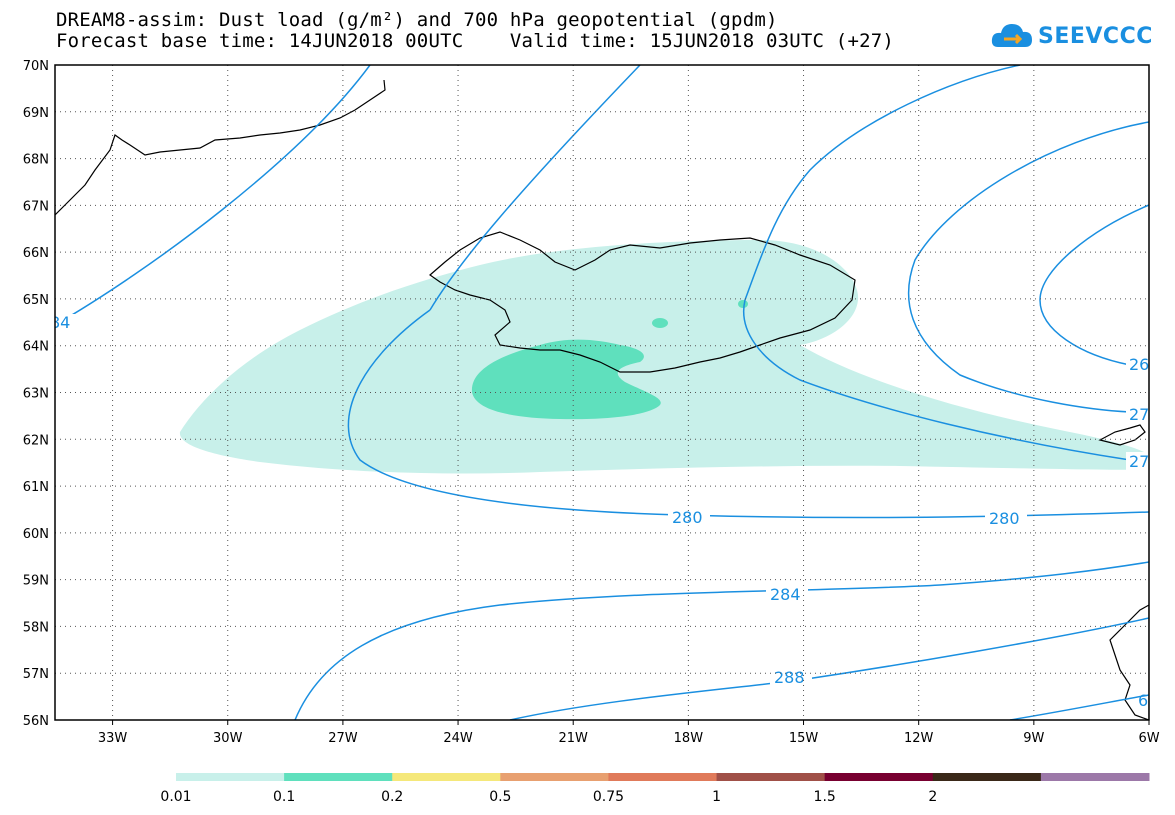 This screenshot has width=1175, height=815. What do you see at coordinates (343, 738) in the screenshot?
I see `lon-tick-label: 27W` at bounding box center [343, 738].